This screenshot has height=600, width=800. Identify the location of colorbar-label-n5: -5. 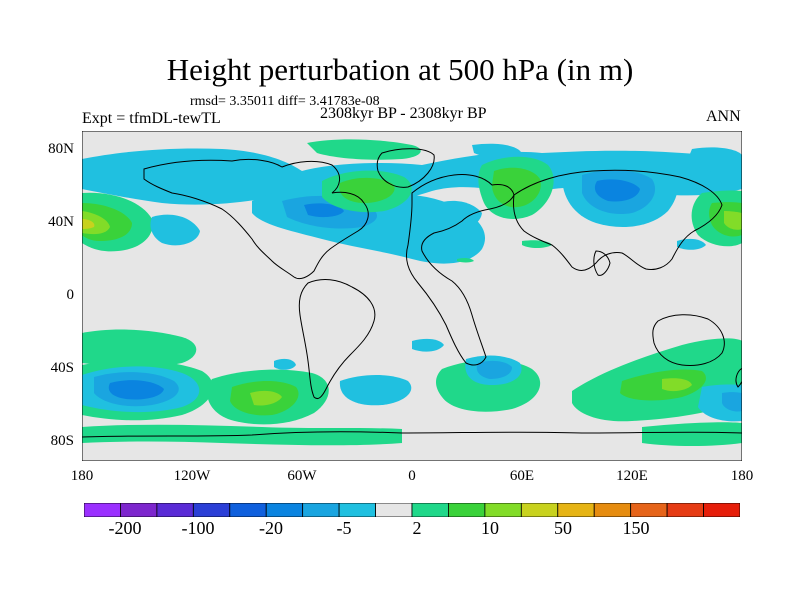
(344, 528).